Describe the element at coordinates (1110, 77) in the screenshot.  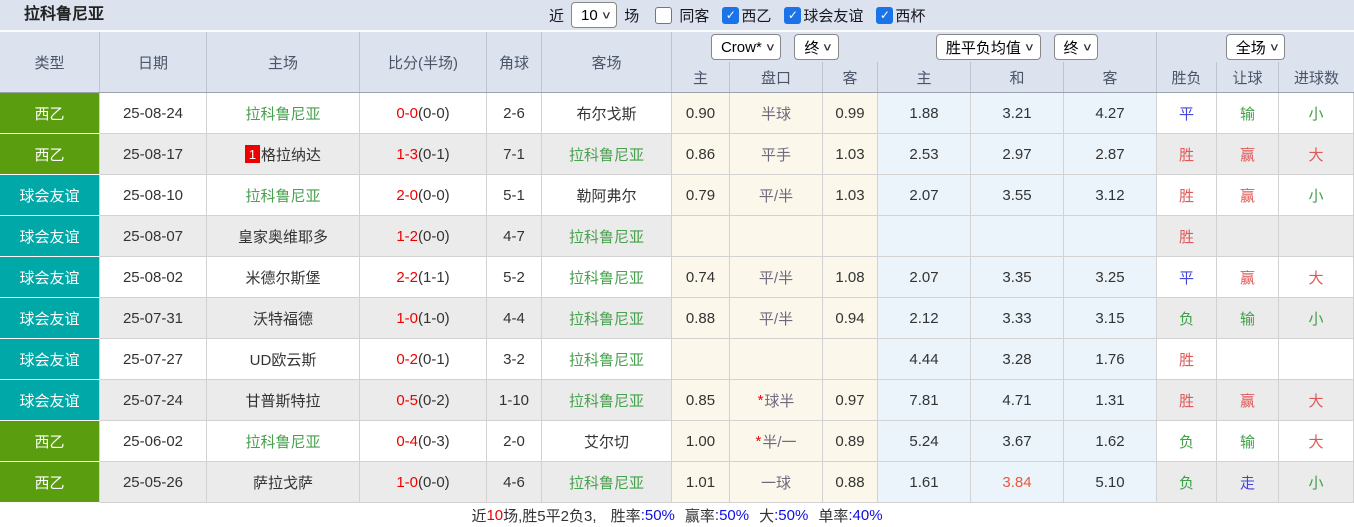
I see `subcol-avg-away: 客` at that location.